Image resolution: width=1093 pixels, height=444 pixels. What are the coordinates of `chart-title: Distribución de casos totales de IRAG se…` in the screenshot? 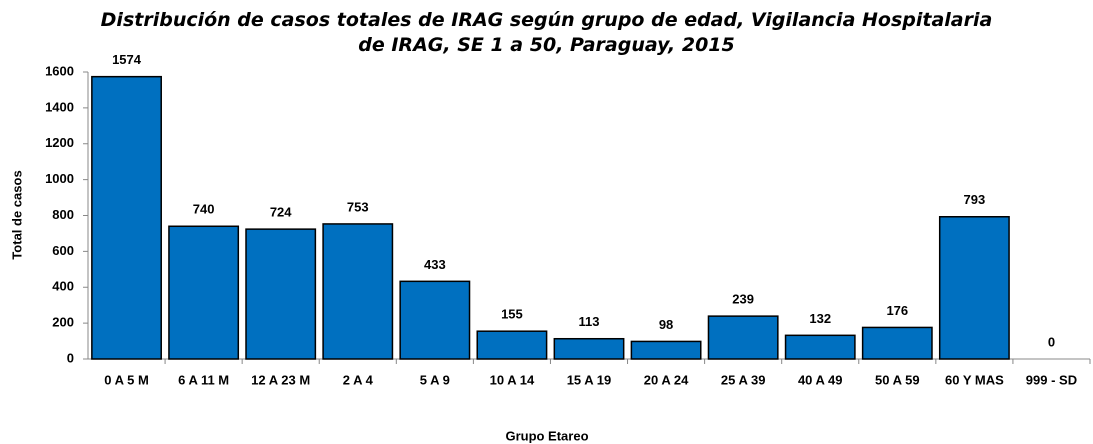 It's located at (546, 32).